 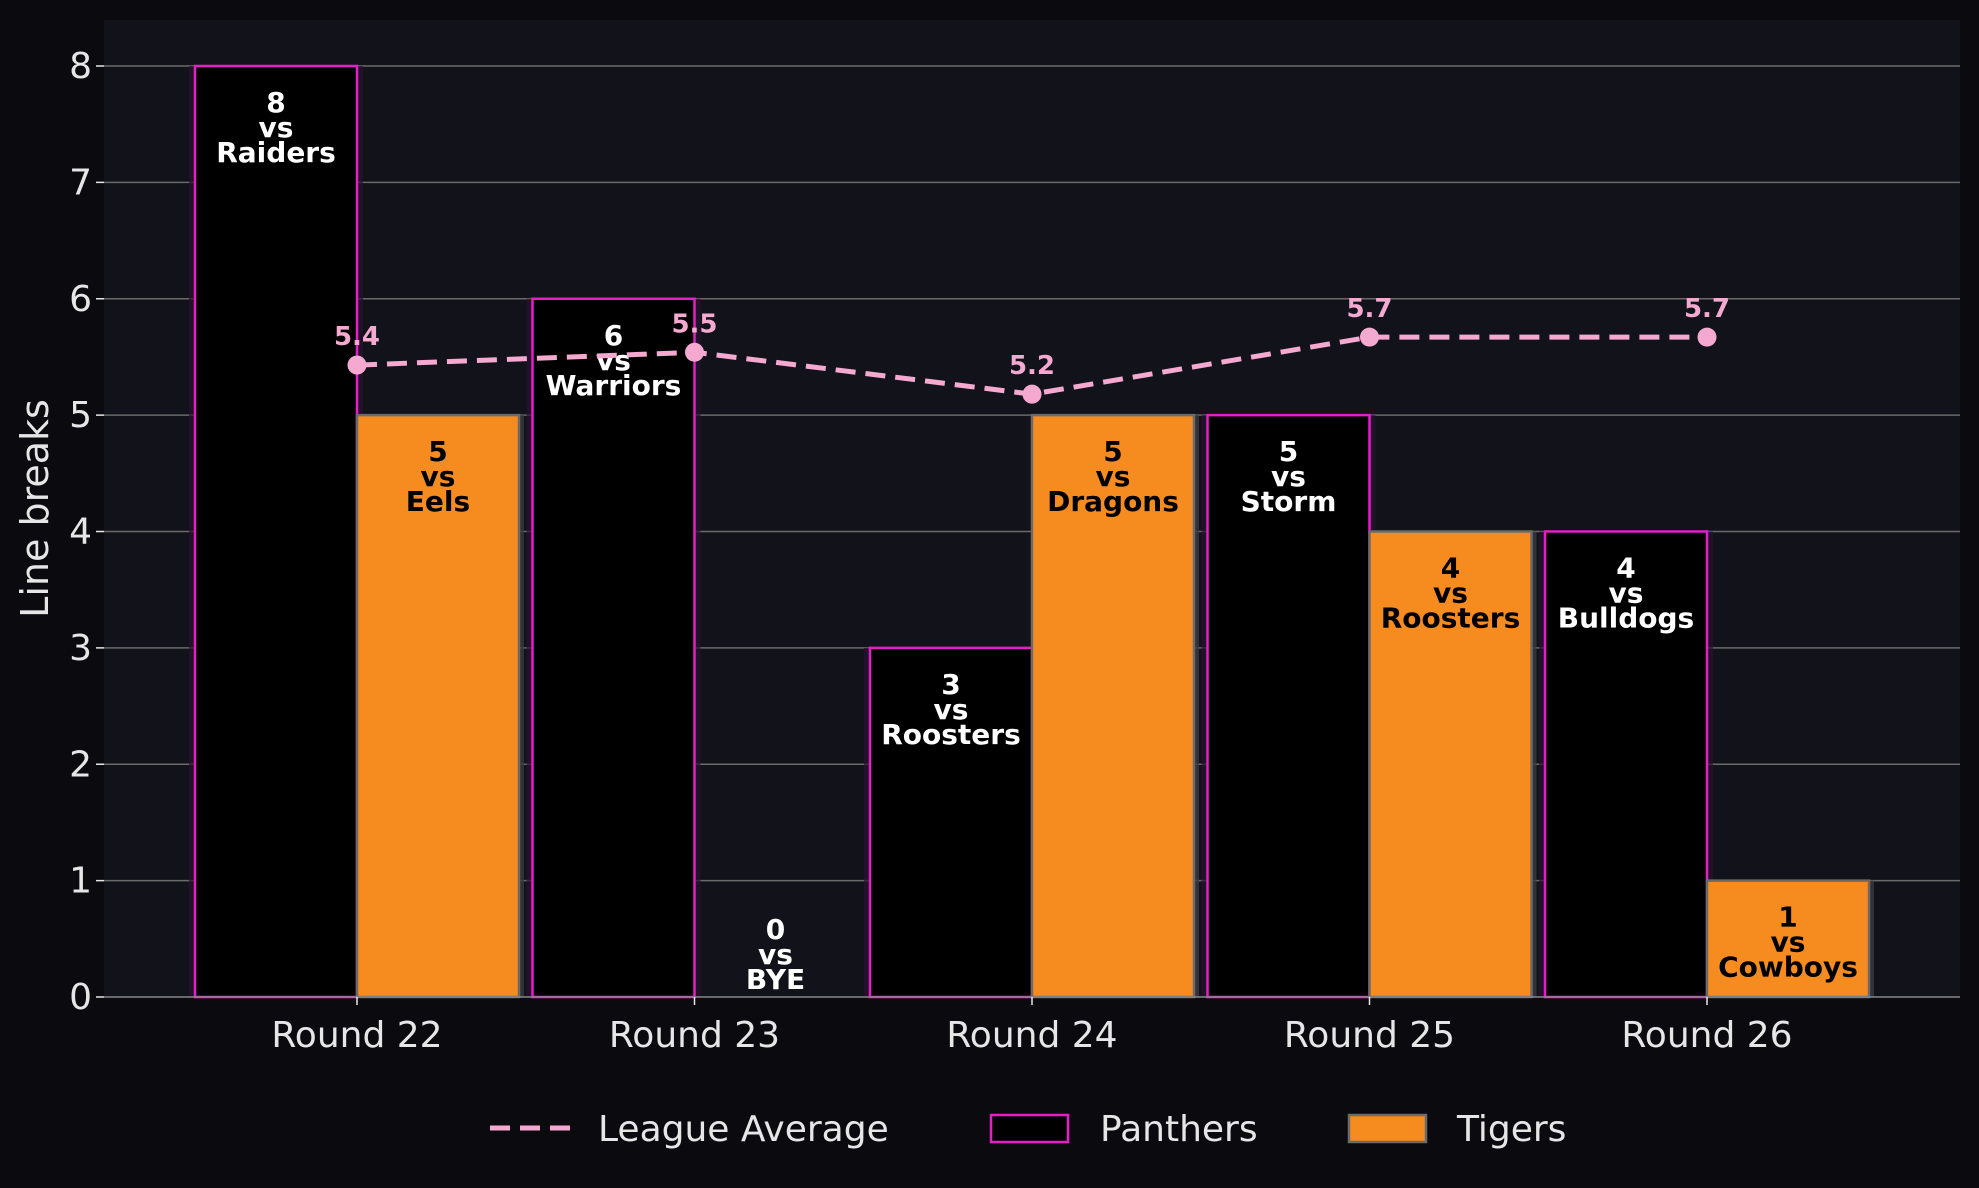 I want to click on y-tick-label: 5, so click(x=80, y=415).